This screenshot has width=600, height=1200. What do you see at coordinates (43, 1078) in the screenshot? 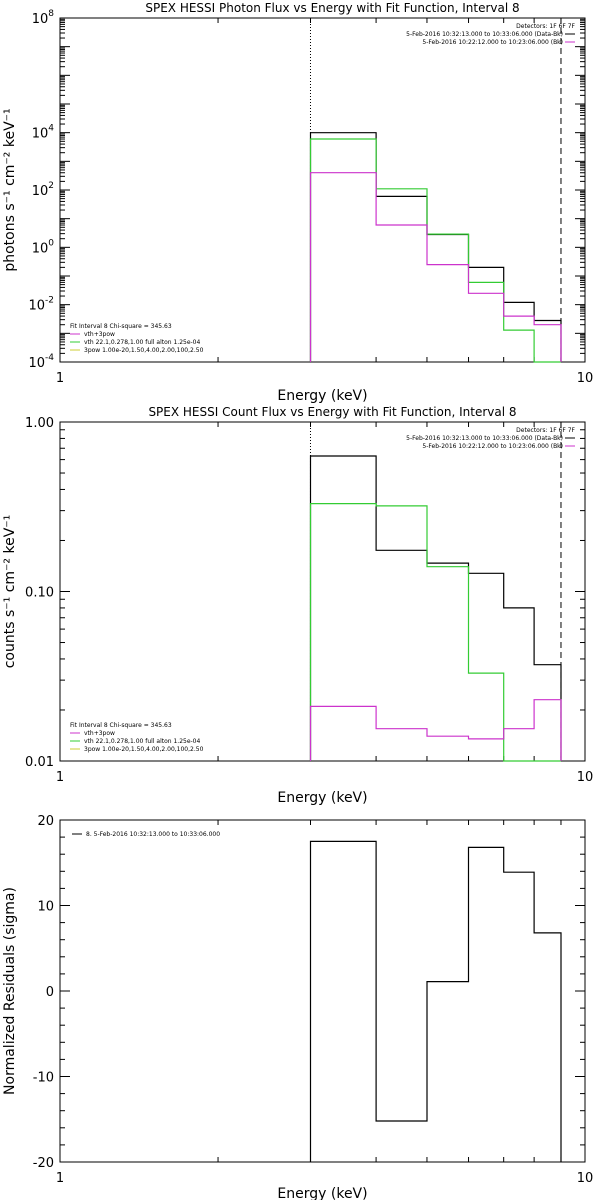
I see `y-tick-label: -10` at bounding box center [43, 1078].